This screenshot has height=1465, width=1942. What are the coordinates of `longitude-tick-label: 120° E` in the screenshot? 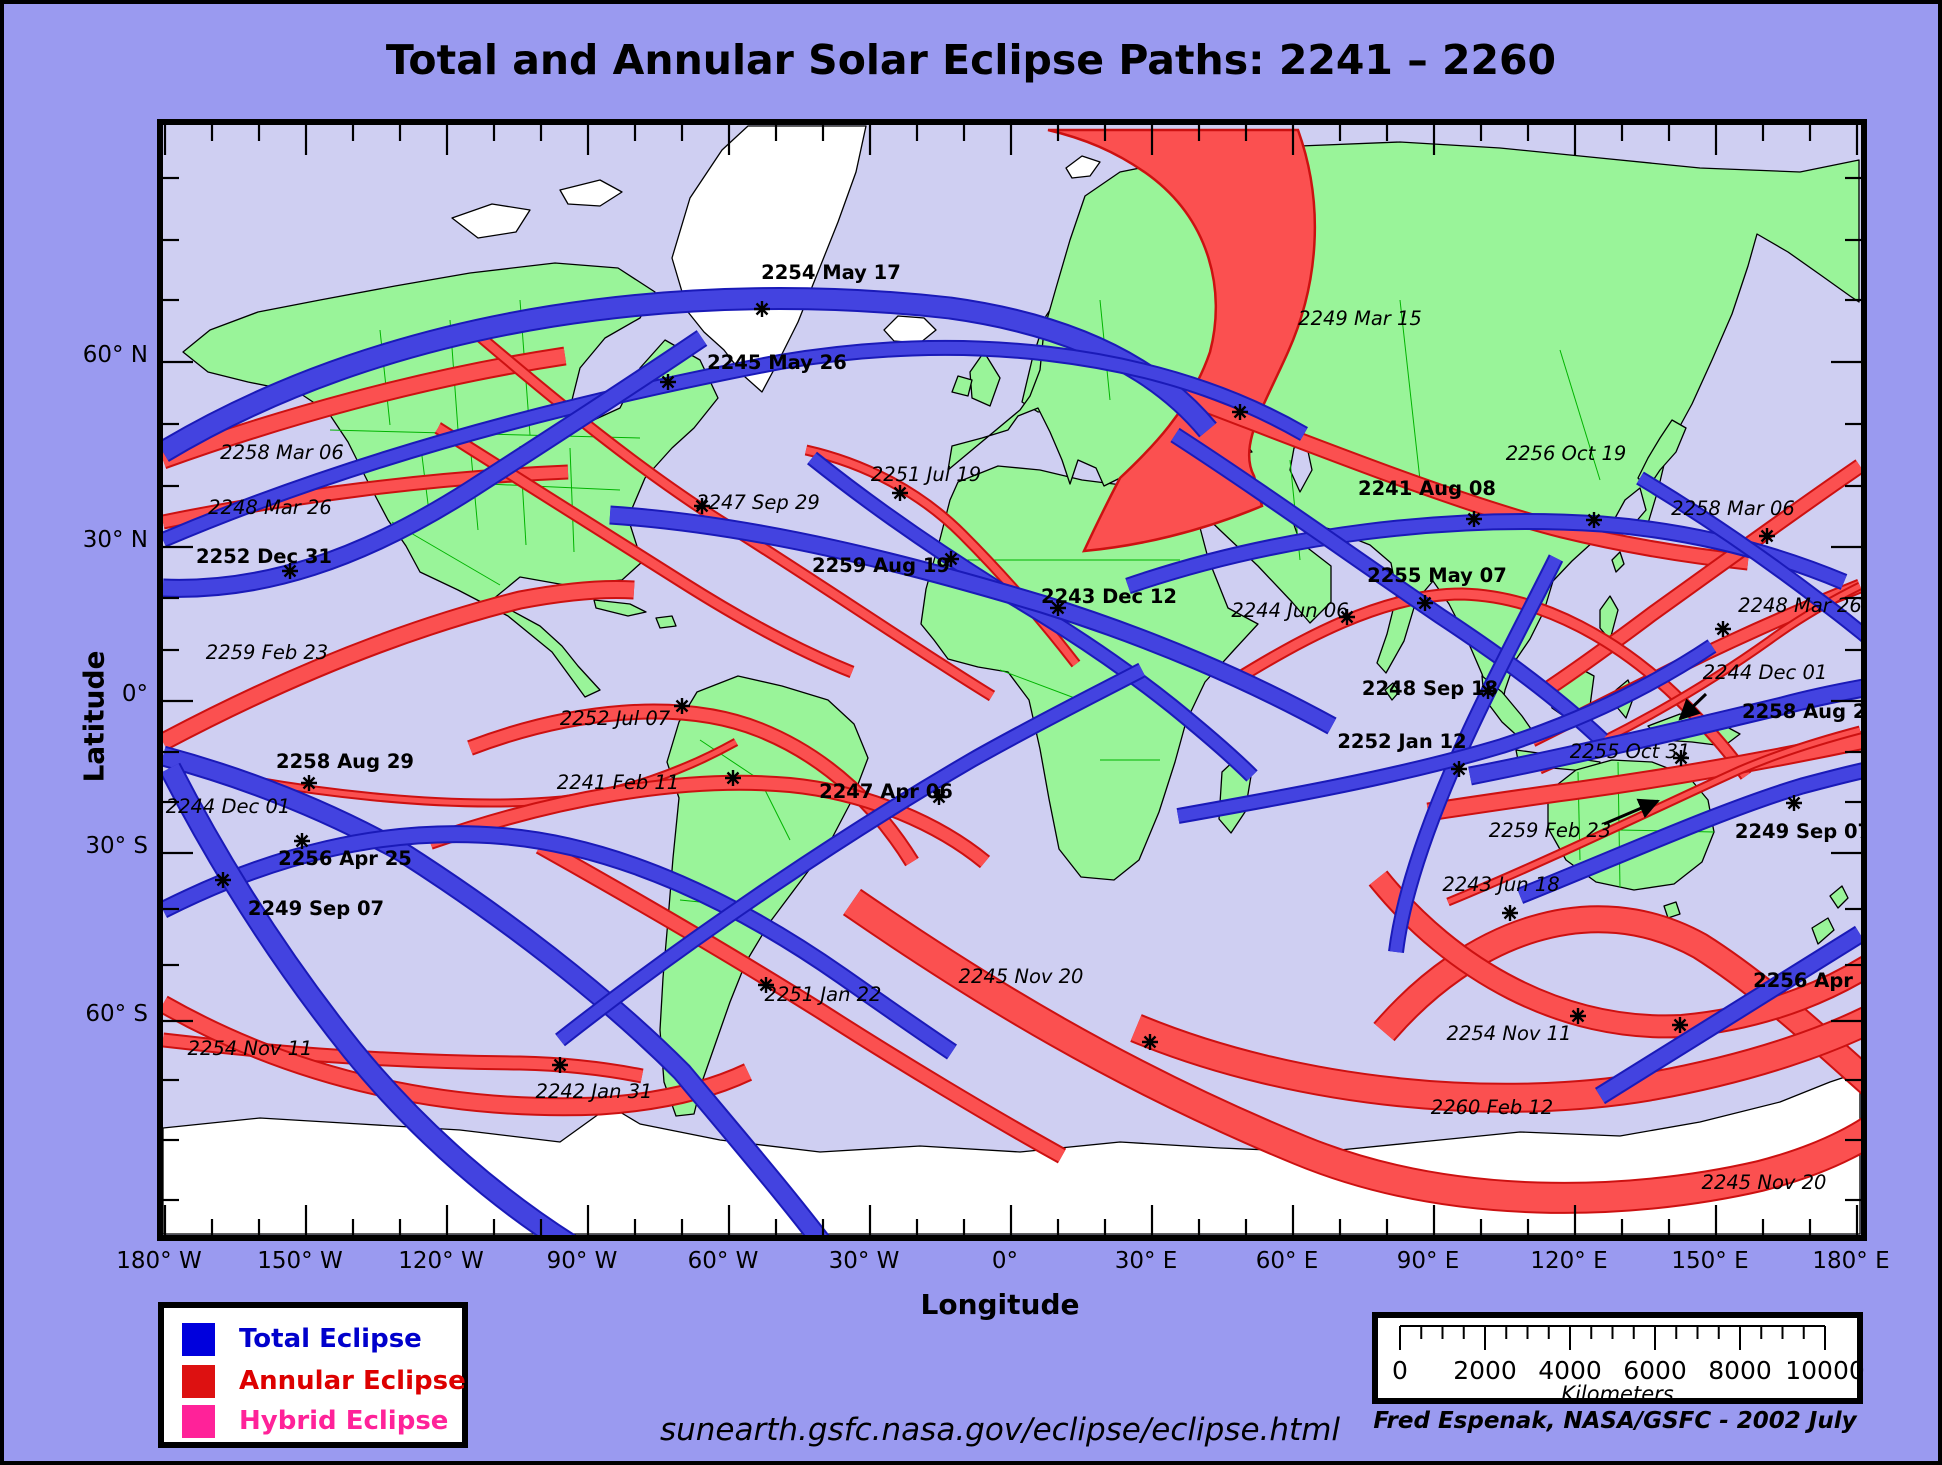 It's located at (1569, 1261).